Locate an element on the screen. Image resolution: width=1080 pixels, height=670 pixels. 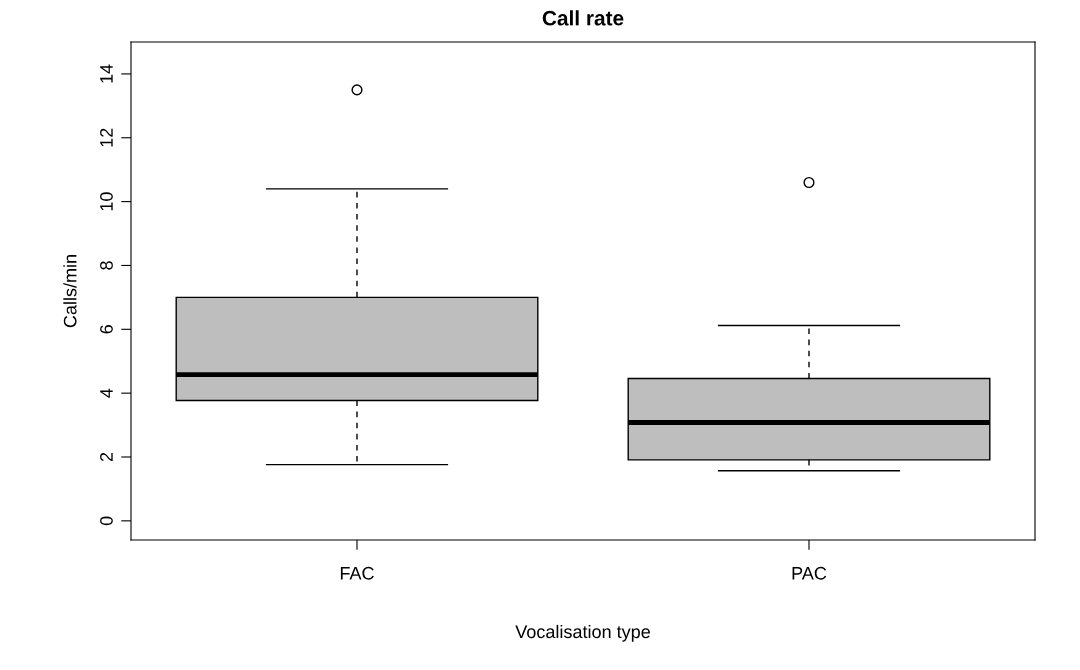
y-tick-label: 2 is located at coordinates (106, 457).